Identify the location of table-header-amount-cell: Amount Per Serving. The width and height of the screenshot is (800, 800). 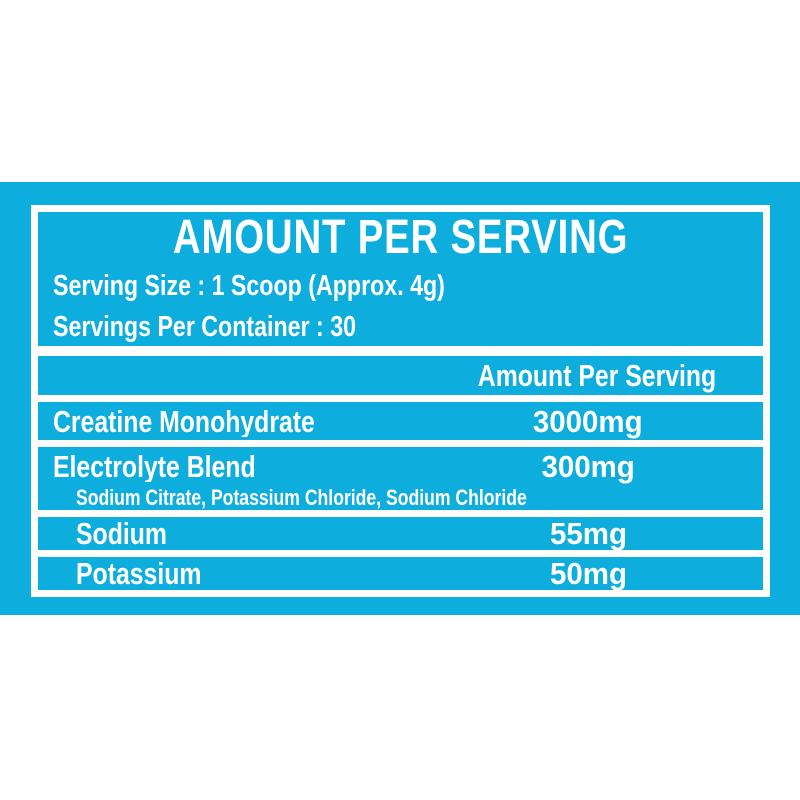
(588, 375).